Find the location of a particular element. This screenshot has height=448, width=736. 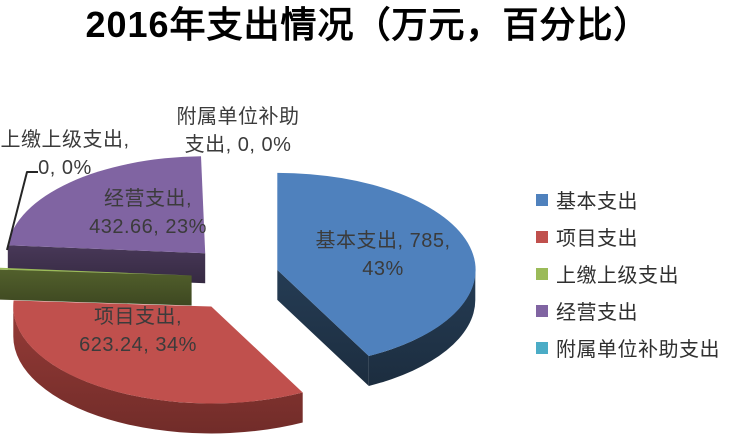

pie-slice-rim-project-expenditure is located at coordinates (158, 370).